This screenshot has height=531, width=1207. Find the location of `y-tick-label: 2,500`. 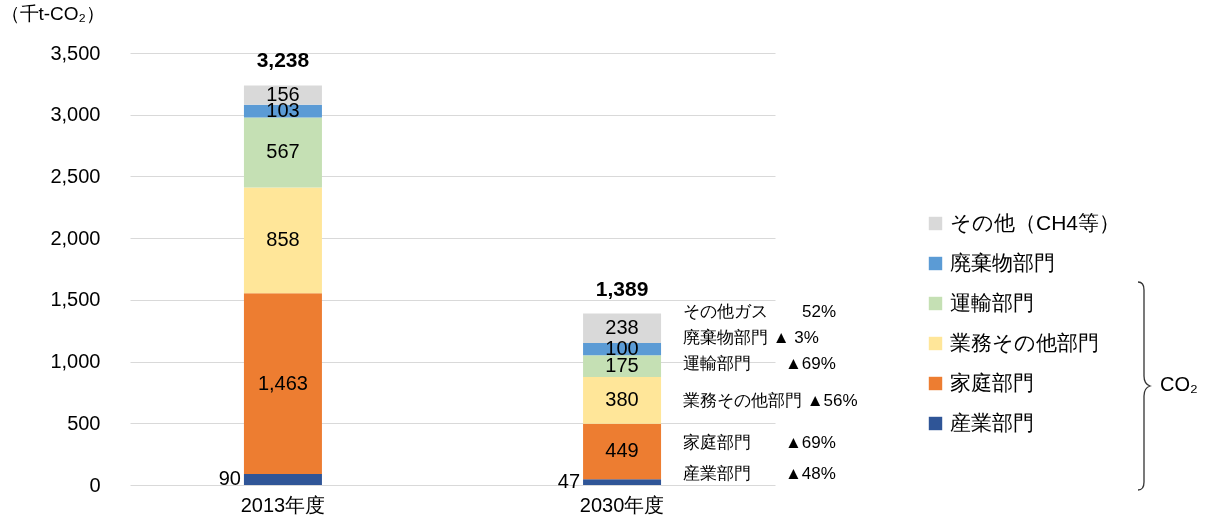

y-tick-label: 2,500 is located at coordinates (75, 175).